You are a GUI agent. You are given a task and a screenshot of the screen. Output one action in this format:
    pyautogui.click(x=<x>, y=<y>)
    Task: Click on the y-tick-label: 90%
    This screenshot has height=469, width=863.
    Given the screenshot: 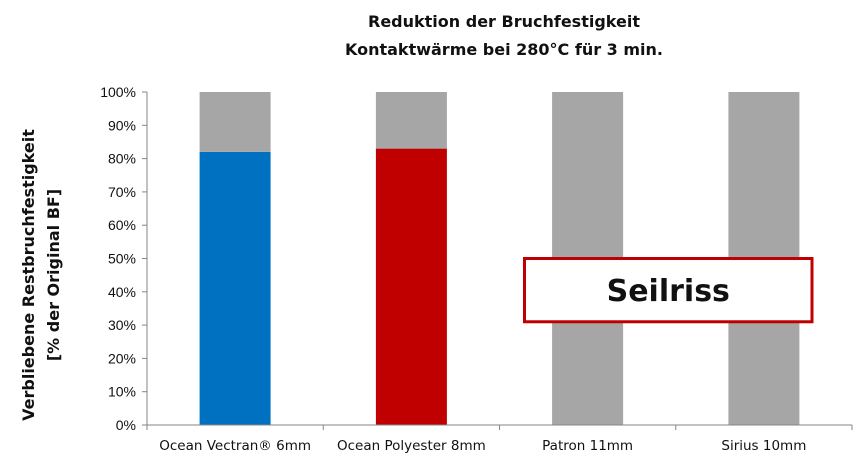 What is the action you would take?
    pyautogui.click(x=122, y=125)
    